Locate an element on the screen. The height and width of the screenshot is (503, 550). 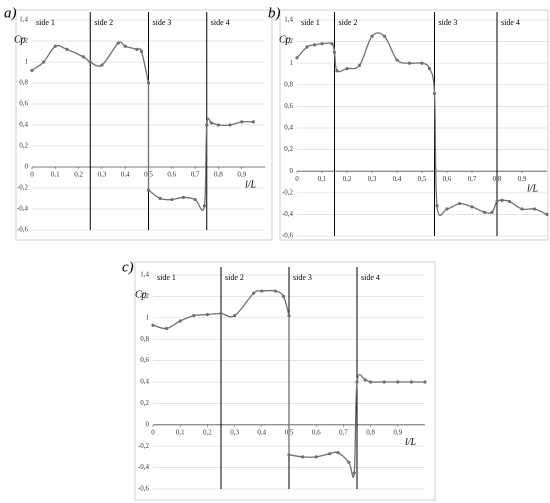
x-tick-label: 0,5 is located at coordinates (422, 179).